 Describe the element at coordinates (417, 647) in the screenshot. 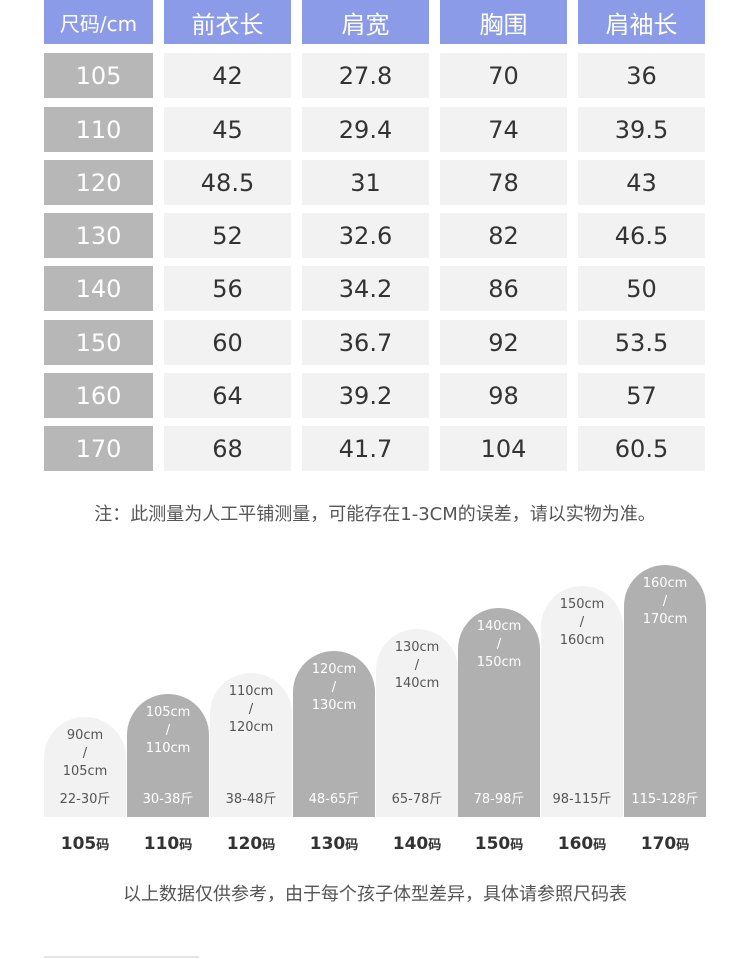

I see `bar-height-range: 130cm` at that location.